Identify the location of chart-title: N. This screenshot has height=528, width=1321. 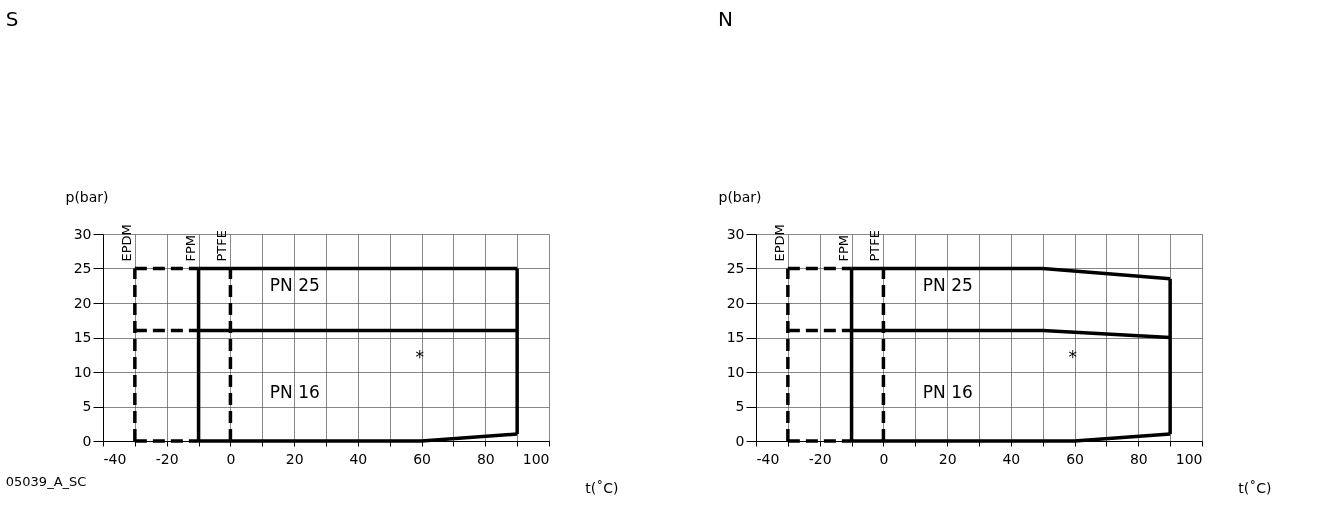
(725, 19).